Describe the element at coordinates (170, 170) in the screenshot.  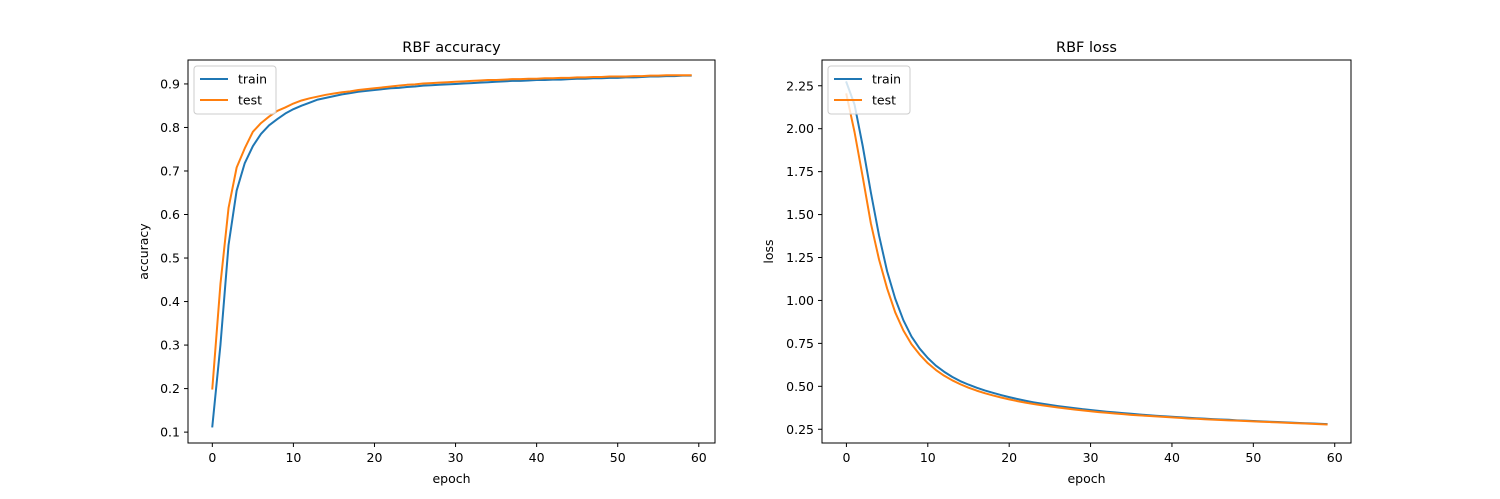
I see `y-tick-label: 0.7` at that location.